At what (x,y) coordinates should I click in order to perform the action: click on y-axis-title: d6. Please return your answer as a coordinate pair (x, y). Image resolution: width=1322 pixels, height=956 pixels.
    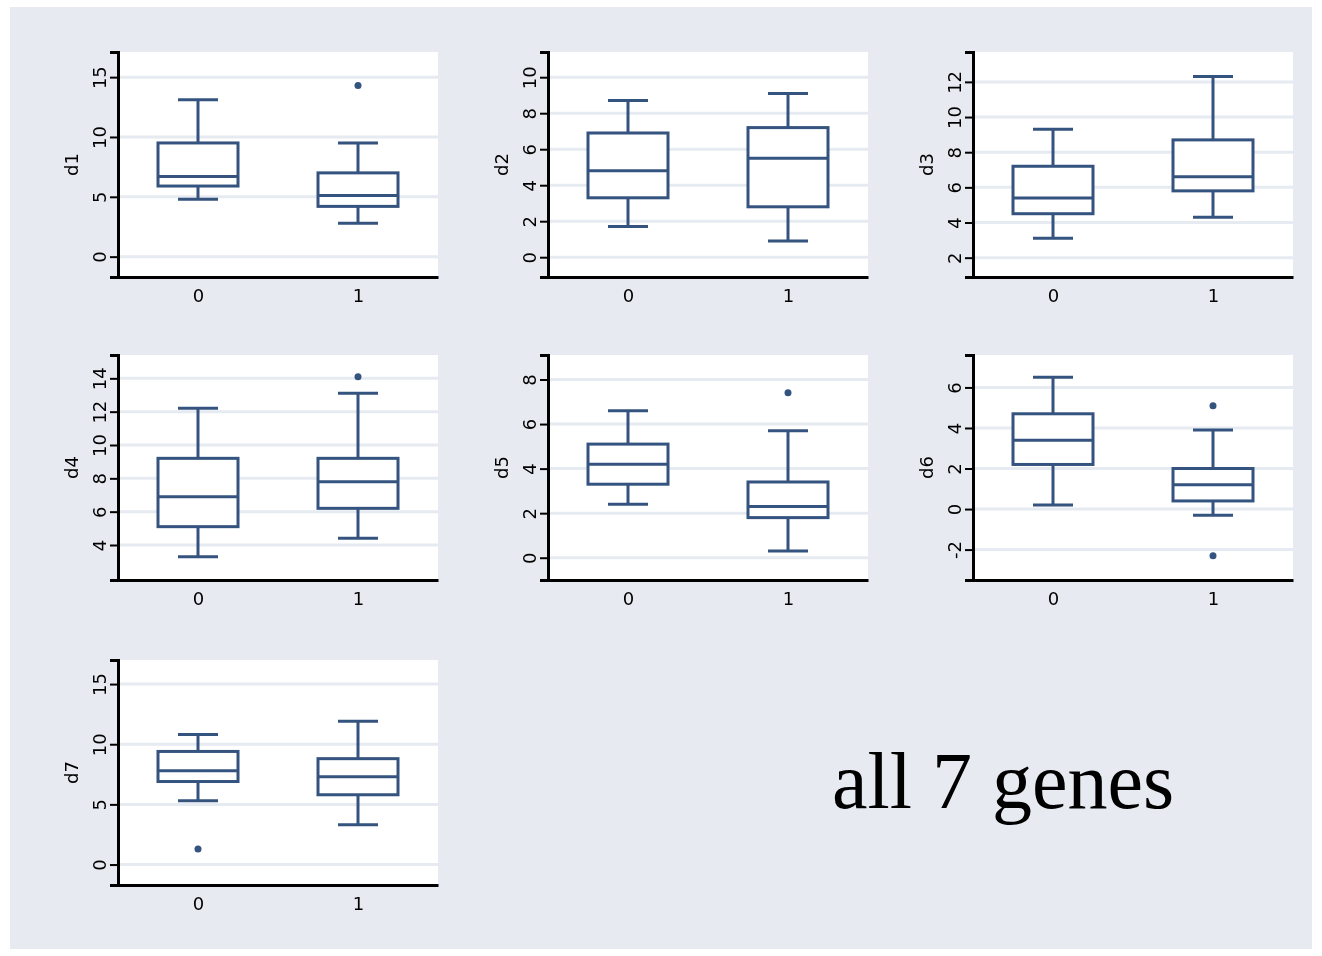
    Looking at the image, I should click on (926, 467).